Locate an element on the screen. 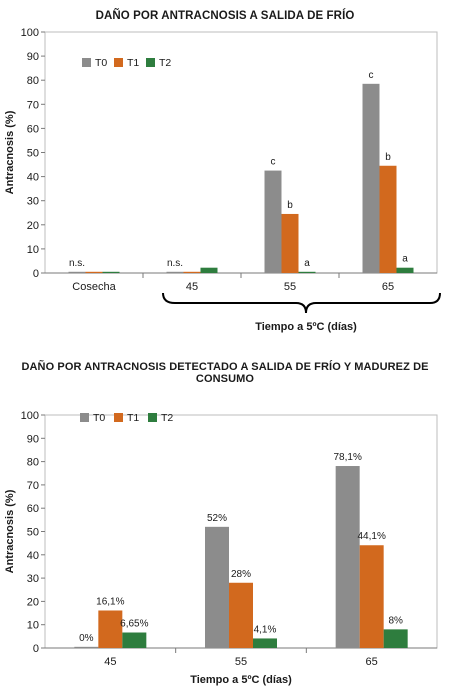 The image size is (450, 698). data-label: 78,1% is located at coordinates (347, 457).